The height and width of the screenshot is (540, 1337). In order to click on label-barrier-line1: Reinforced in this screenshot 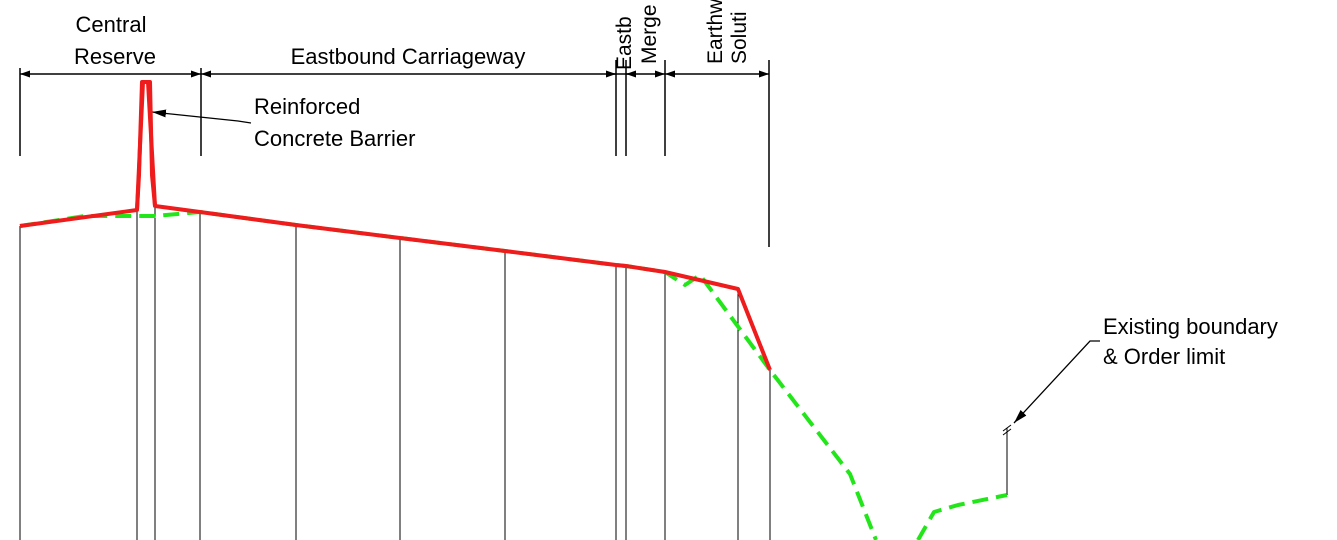, I will do `click(307, 106)`.